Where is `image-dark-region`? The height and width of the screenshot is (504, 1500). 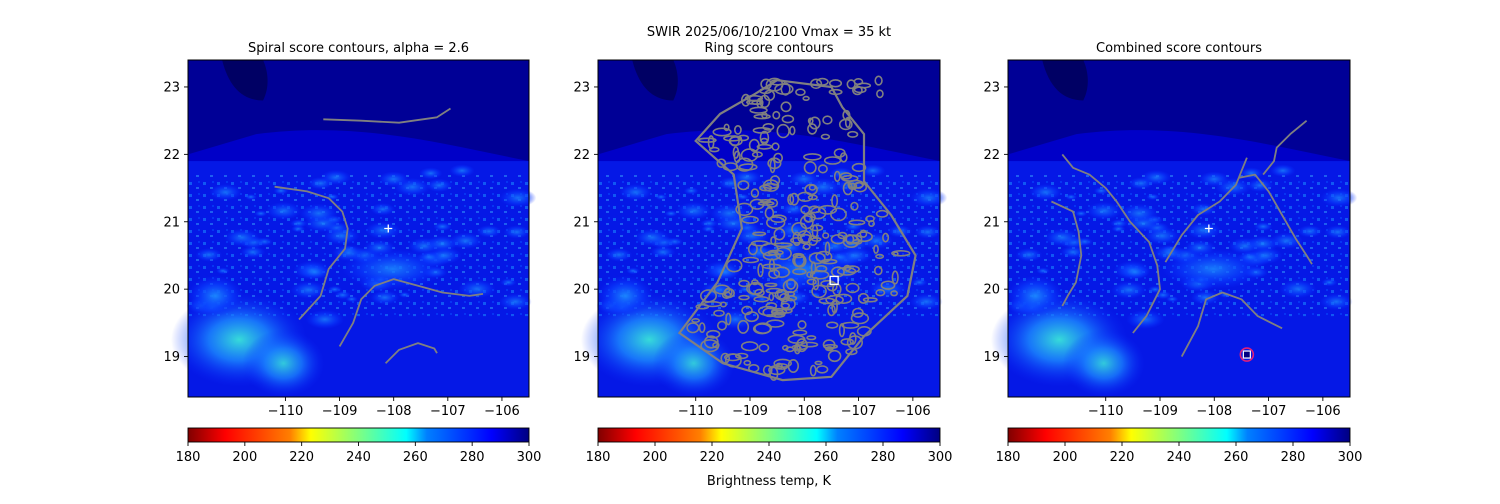
image-dark-region is located at coordinates (1179, 111).